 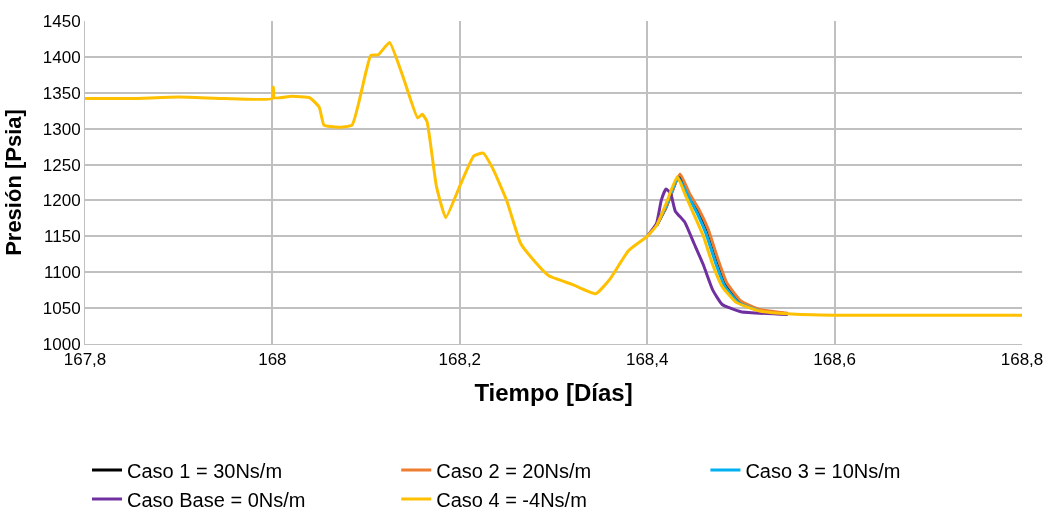 I want to click on y-tick-label: 1250, so click(x=61, y=165).